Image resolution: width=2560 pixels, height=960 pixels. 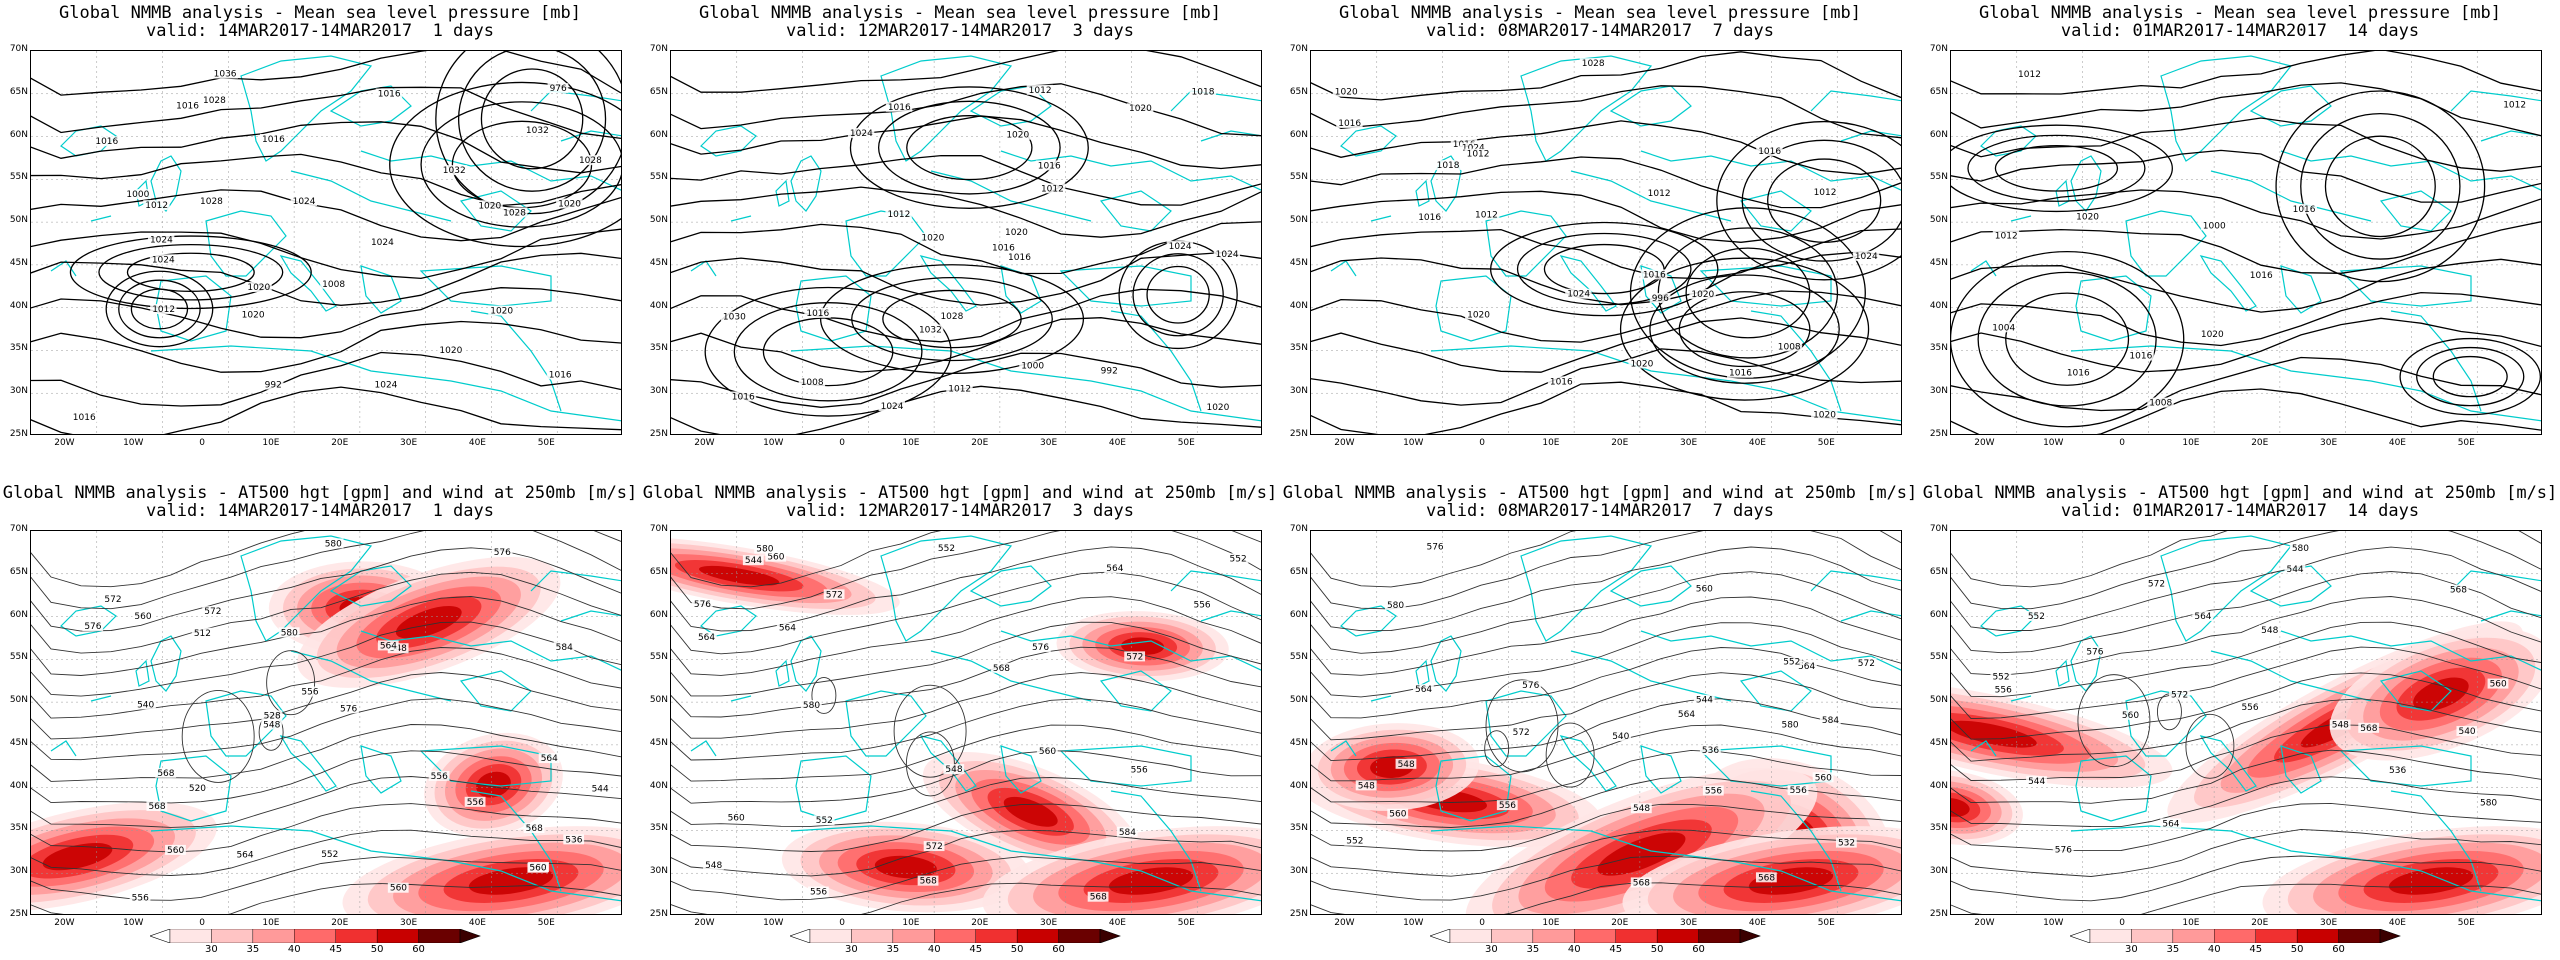 I want to click on contour-label: 1030, so click(x=734, y=317).